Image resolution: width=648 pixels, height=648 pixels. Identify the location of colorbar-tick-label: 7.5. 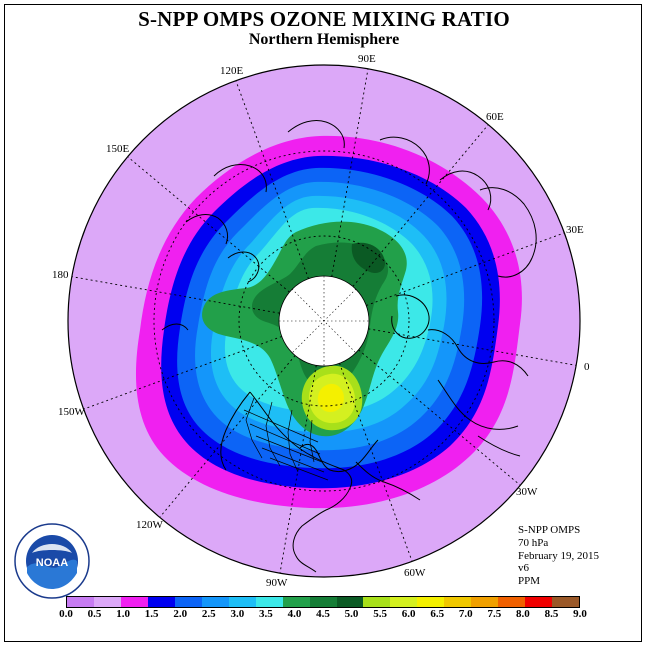
(494, 614).